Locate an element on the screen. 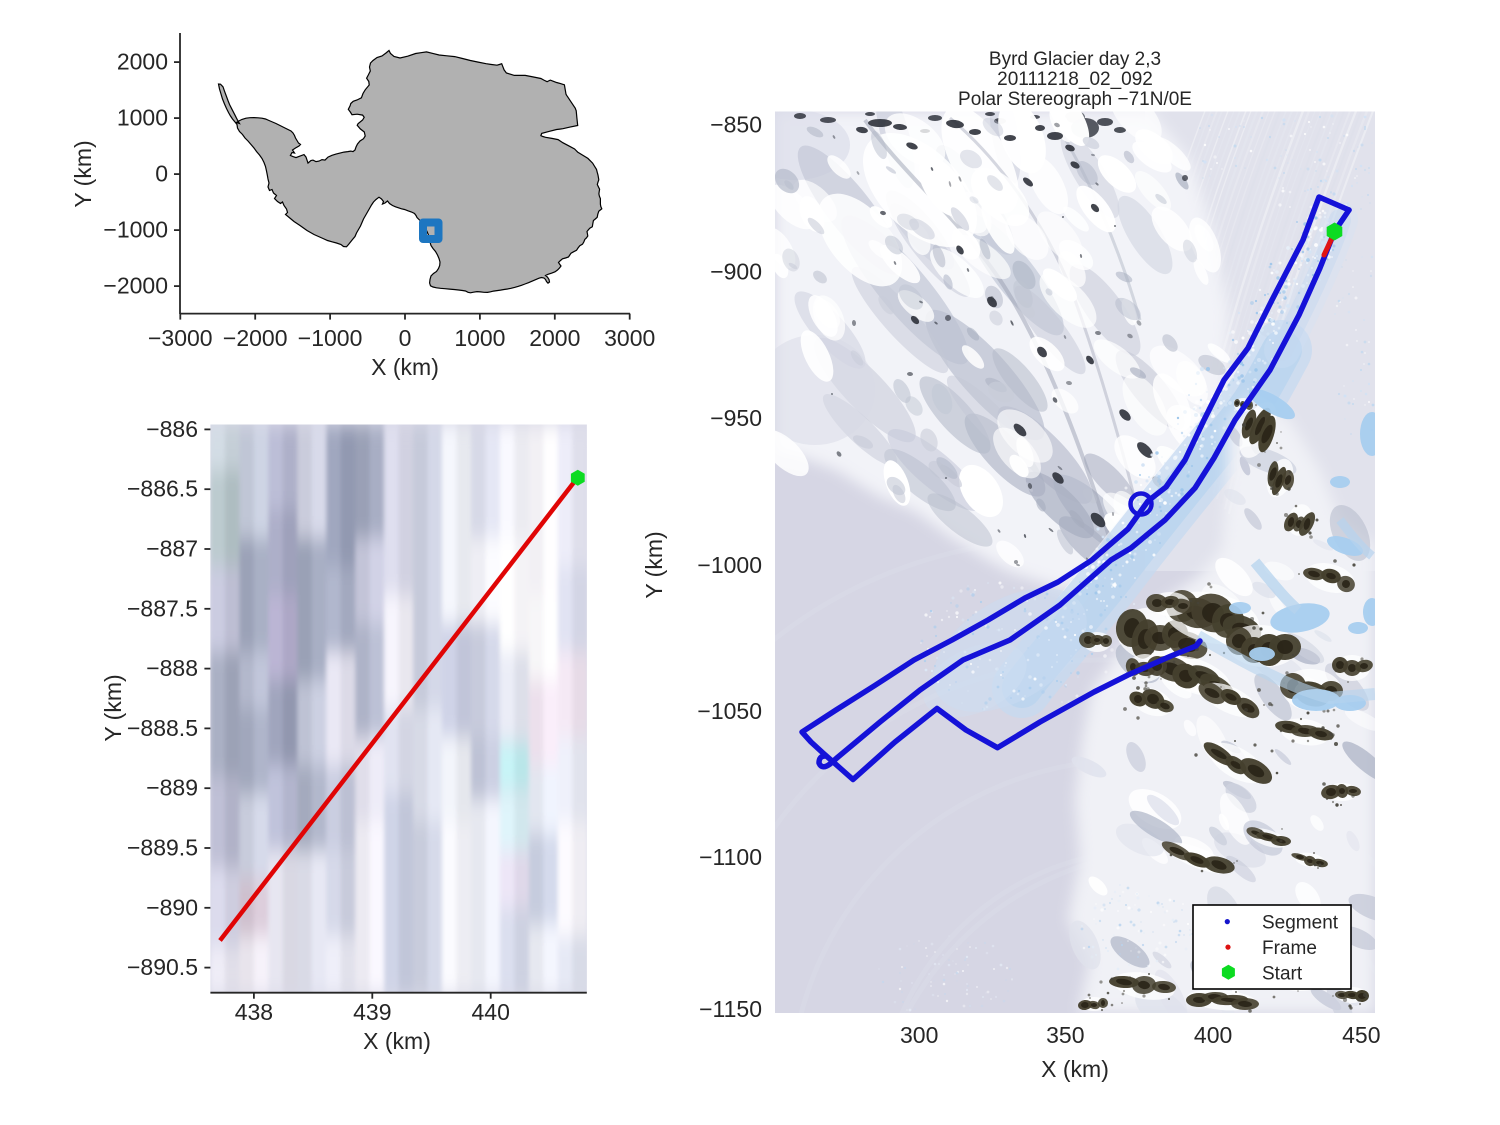  svg-text: −886 is located at coordinates (172, 429).